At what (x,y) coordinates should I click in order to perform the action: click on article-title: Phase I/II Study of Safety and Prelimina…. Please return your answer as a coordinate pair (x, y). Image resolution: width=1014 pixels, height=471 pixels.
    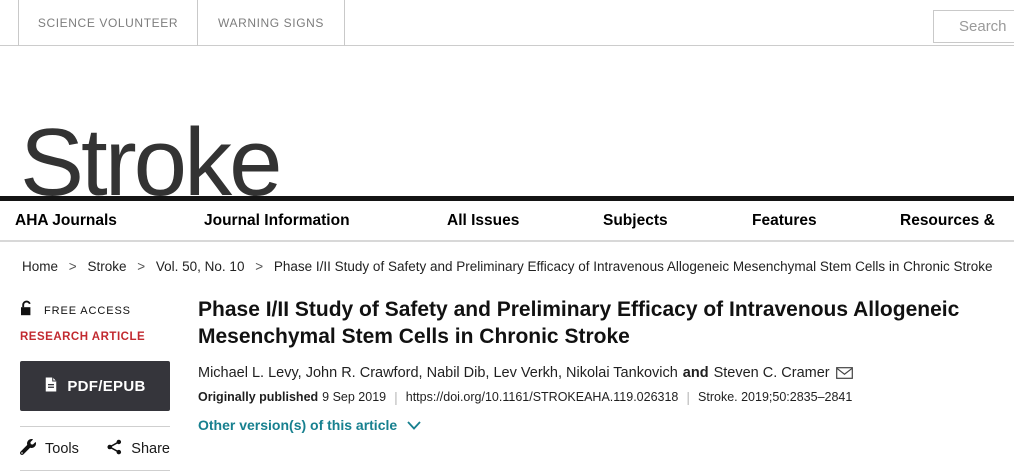
    Looking at the image, I should click on (579, 323).